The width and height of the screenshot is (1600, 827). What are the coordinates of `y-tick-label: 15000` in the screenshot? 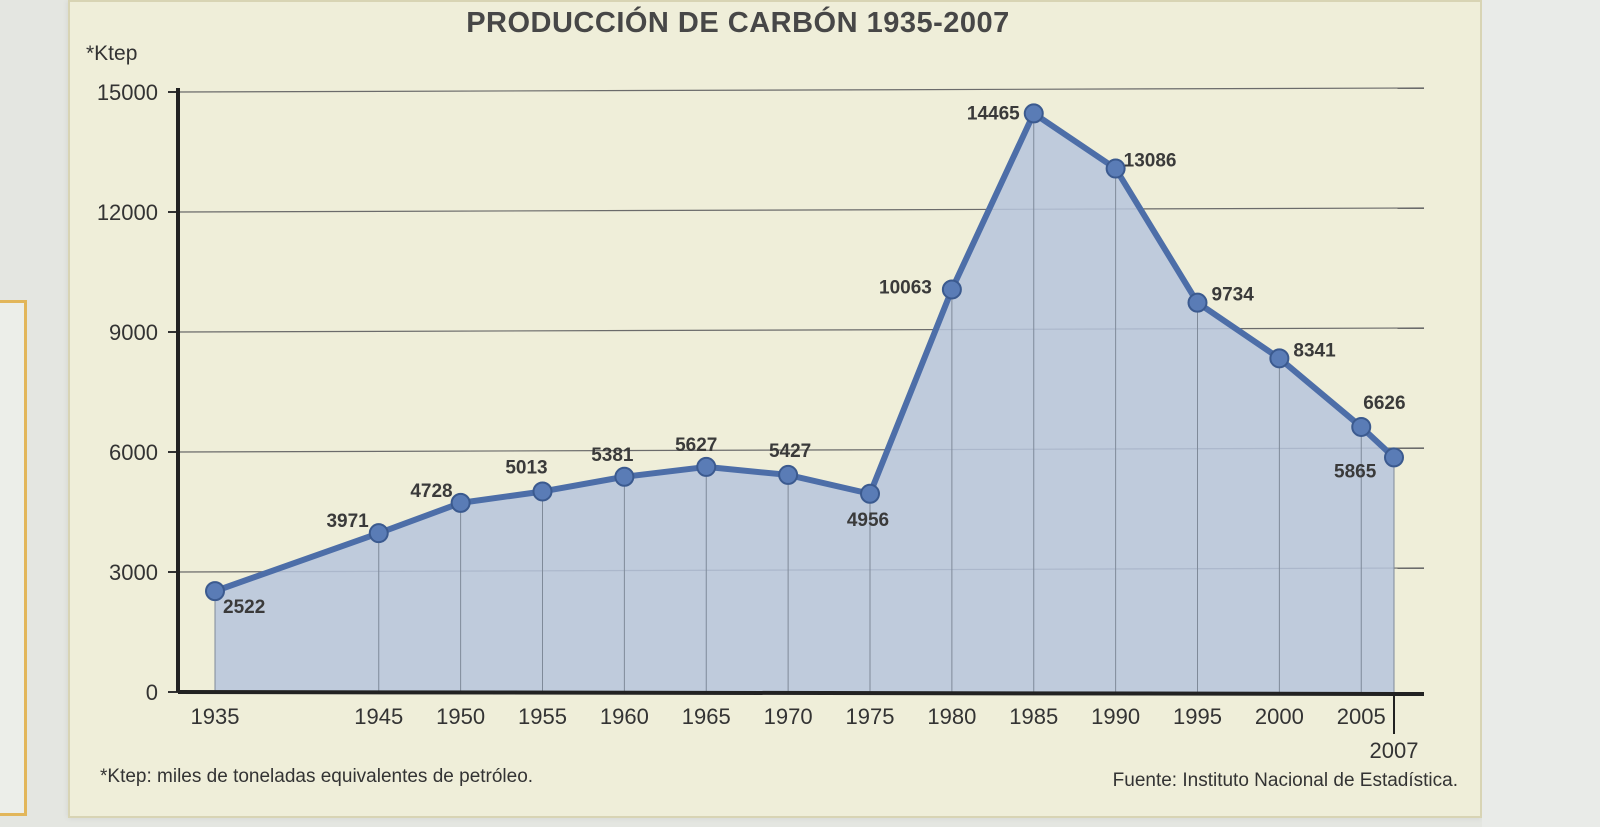 It's located at (127, 92).